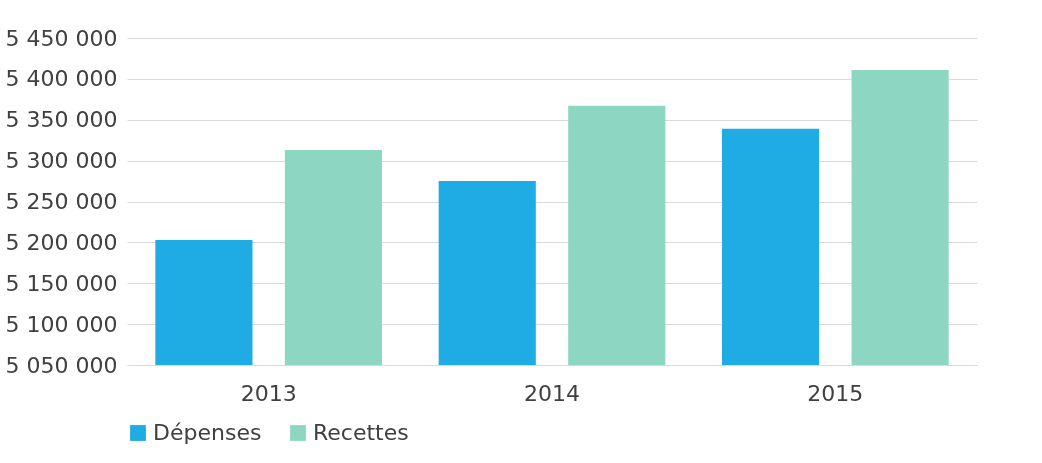 The width and height of the screenshot is (1042, 463). Describe the element at coordinates (207, 432) in the screenshot. I see `legend-label: Dépenses` at that location.